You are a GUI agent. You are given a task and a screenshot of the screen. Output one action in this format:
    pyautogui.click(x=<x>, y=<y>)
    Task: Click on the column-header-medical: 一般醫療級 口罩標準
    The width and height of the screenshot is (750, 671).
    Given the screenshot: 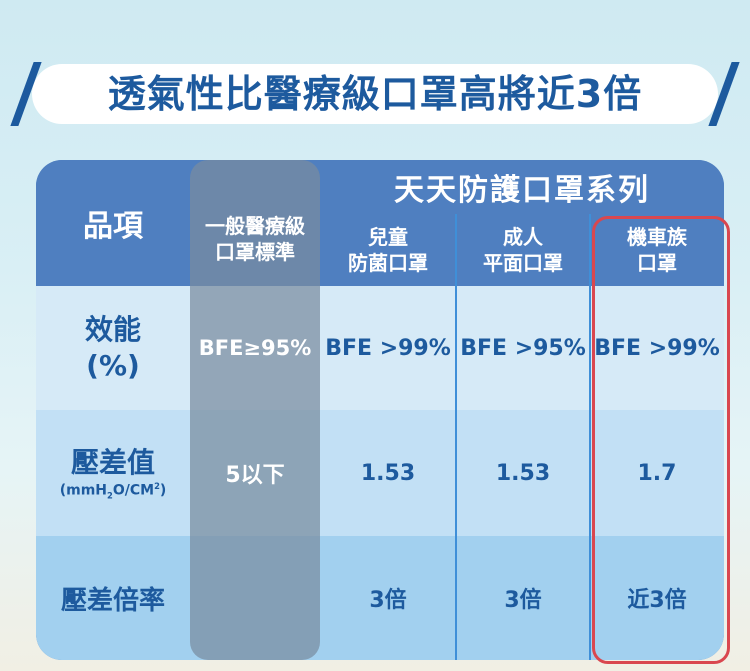 What is the action you would take?
    pyautogui.click(x=255, y=239)
    